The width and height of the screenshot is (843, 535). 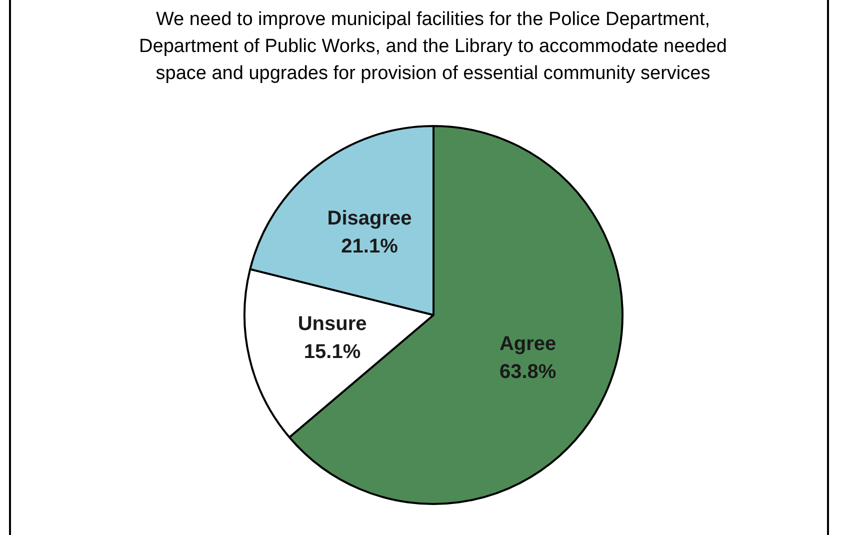 What do you see at coordinates (369, 219) in the screenshot?
I see `slice-label: Disagree` at bounding box center [369, 219].